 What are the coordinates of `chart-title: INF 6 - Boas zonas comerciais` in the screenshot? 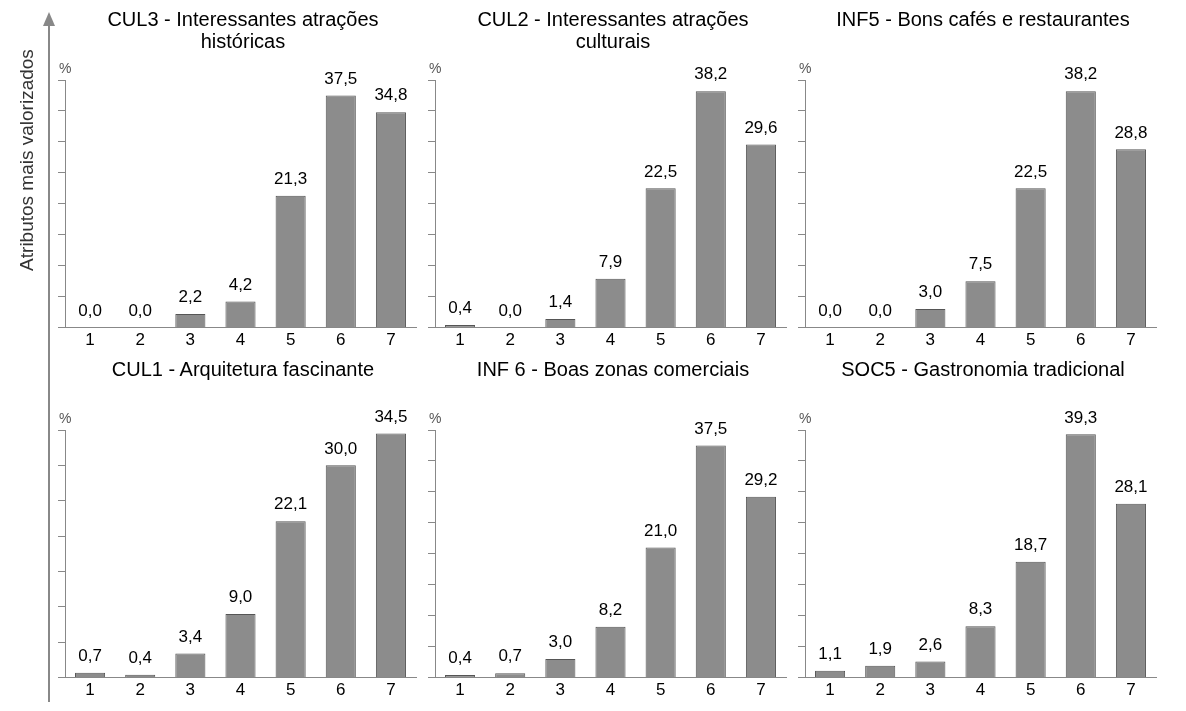 It's located at (613, 370).